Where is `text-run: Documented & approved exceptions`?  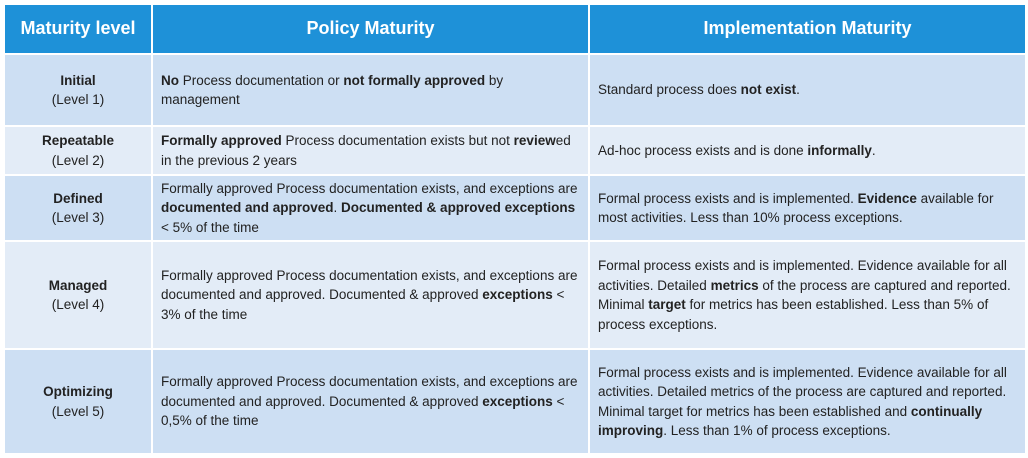 text-run: Documented & approved exceptions is located at coordinates (458, 208).